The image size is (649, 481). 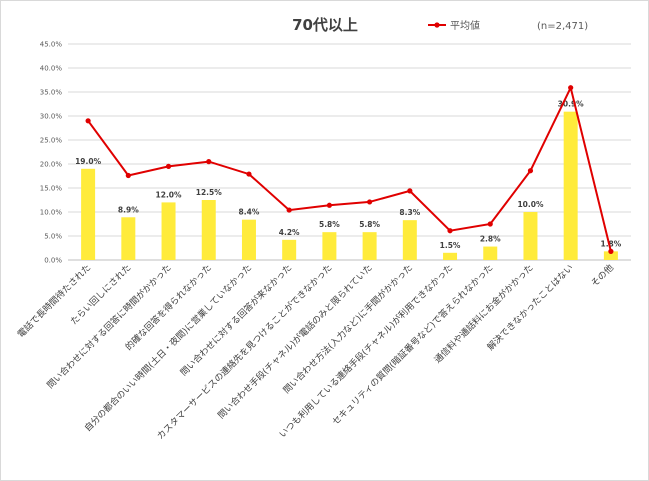 I want to click on data-label: 2.8%, so click(x=490, y=239).